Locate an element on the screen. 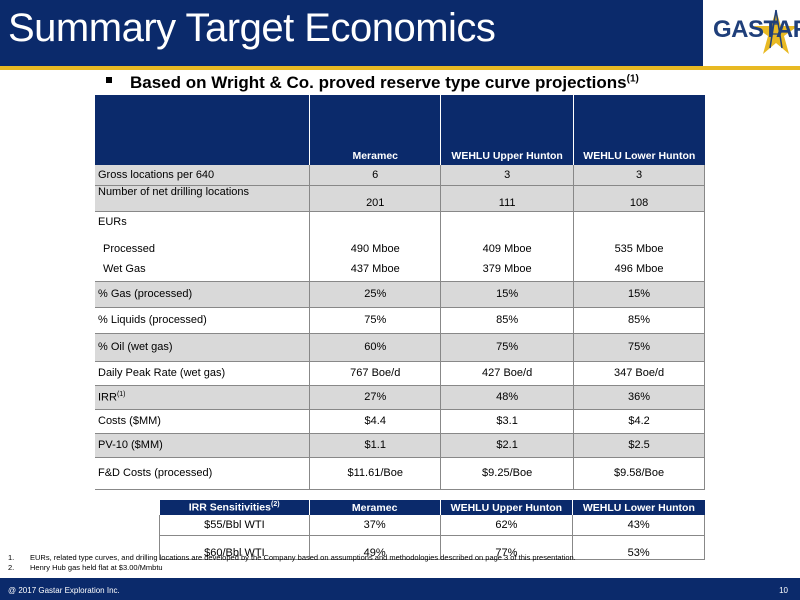 The height and width of the screenshot is (600, 800). row-label: Processed is located at coordinates (203, 245).